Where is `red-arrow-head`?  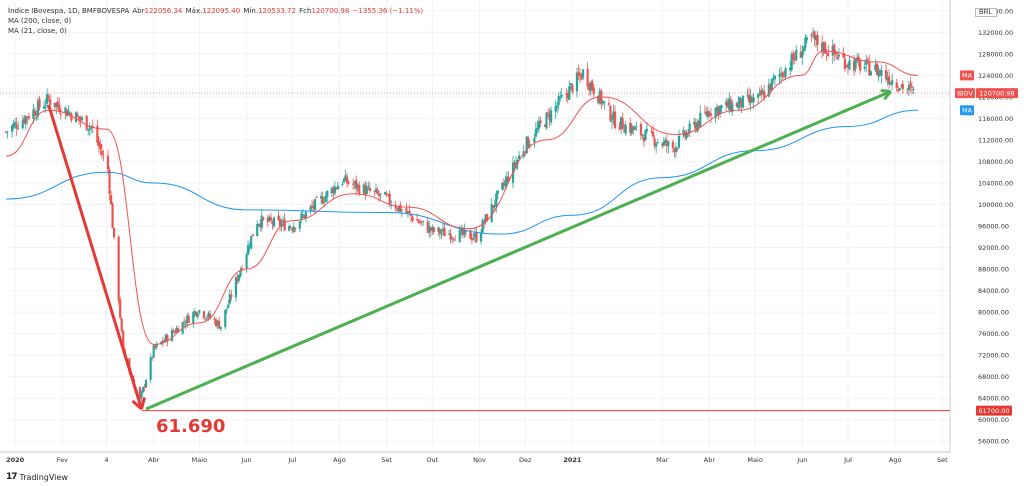 red-arrow-head is located at coordinates (143, 403).